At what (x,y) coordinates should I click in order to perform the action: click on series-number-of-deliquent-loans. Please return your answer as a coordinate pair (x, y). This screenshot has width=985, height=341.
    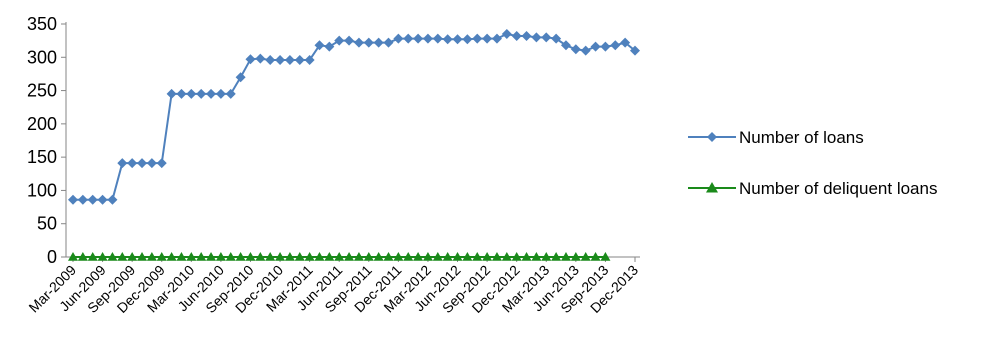
    Looking at the image, I should click on (339, 256).